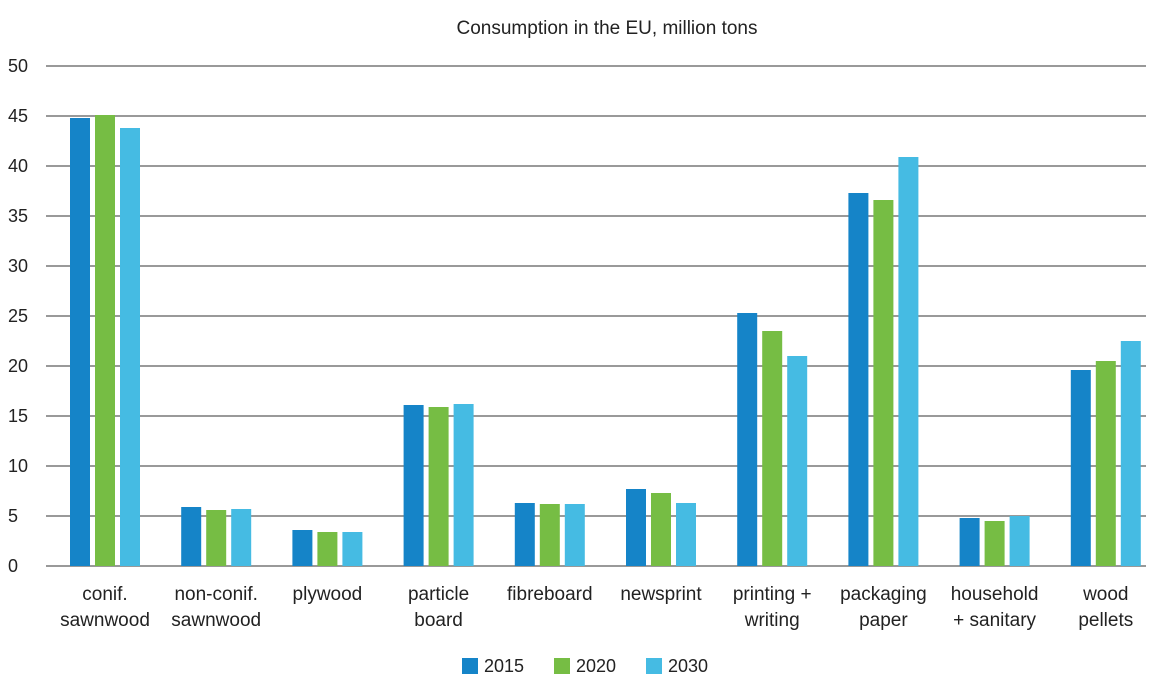 Image resolution: width=1158 pixels, height=685 pixels. Describe the element at coordinates (104, 594) in the screenshot. I see `x-tick-label: conif.` at that location.